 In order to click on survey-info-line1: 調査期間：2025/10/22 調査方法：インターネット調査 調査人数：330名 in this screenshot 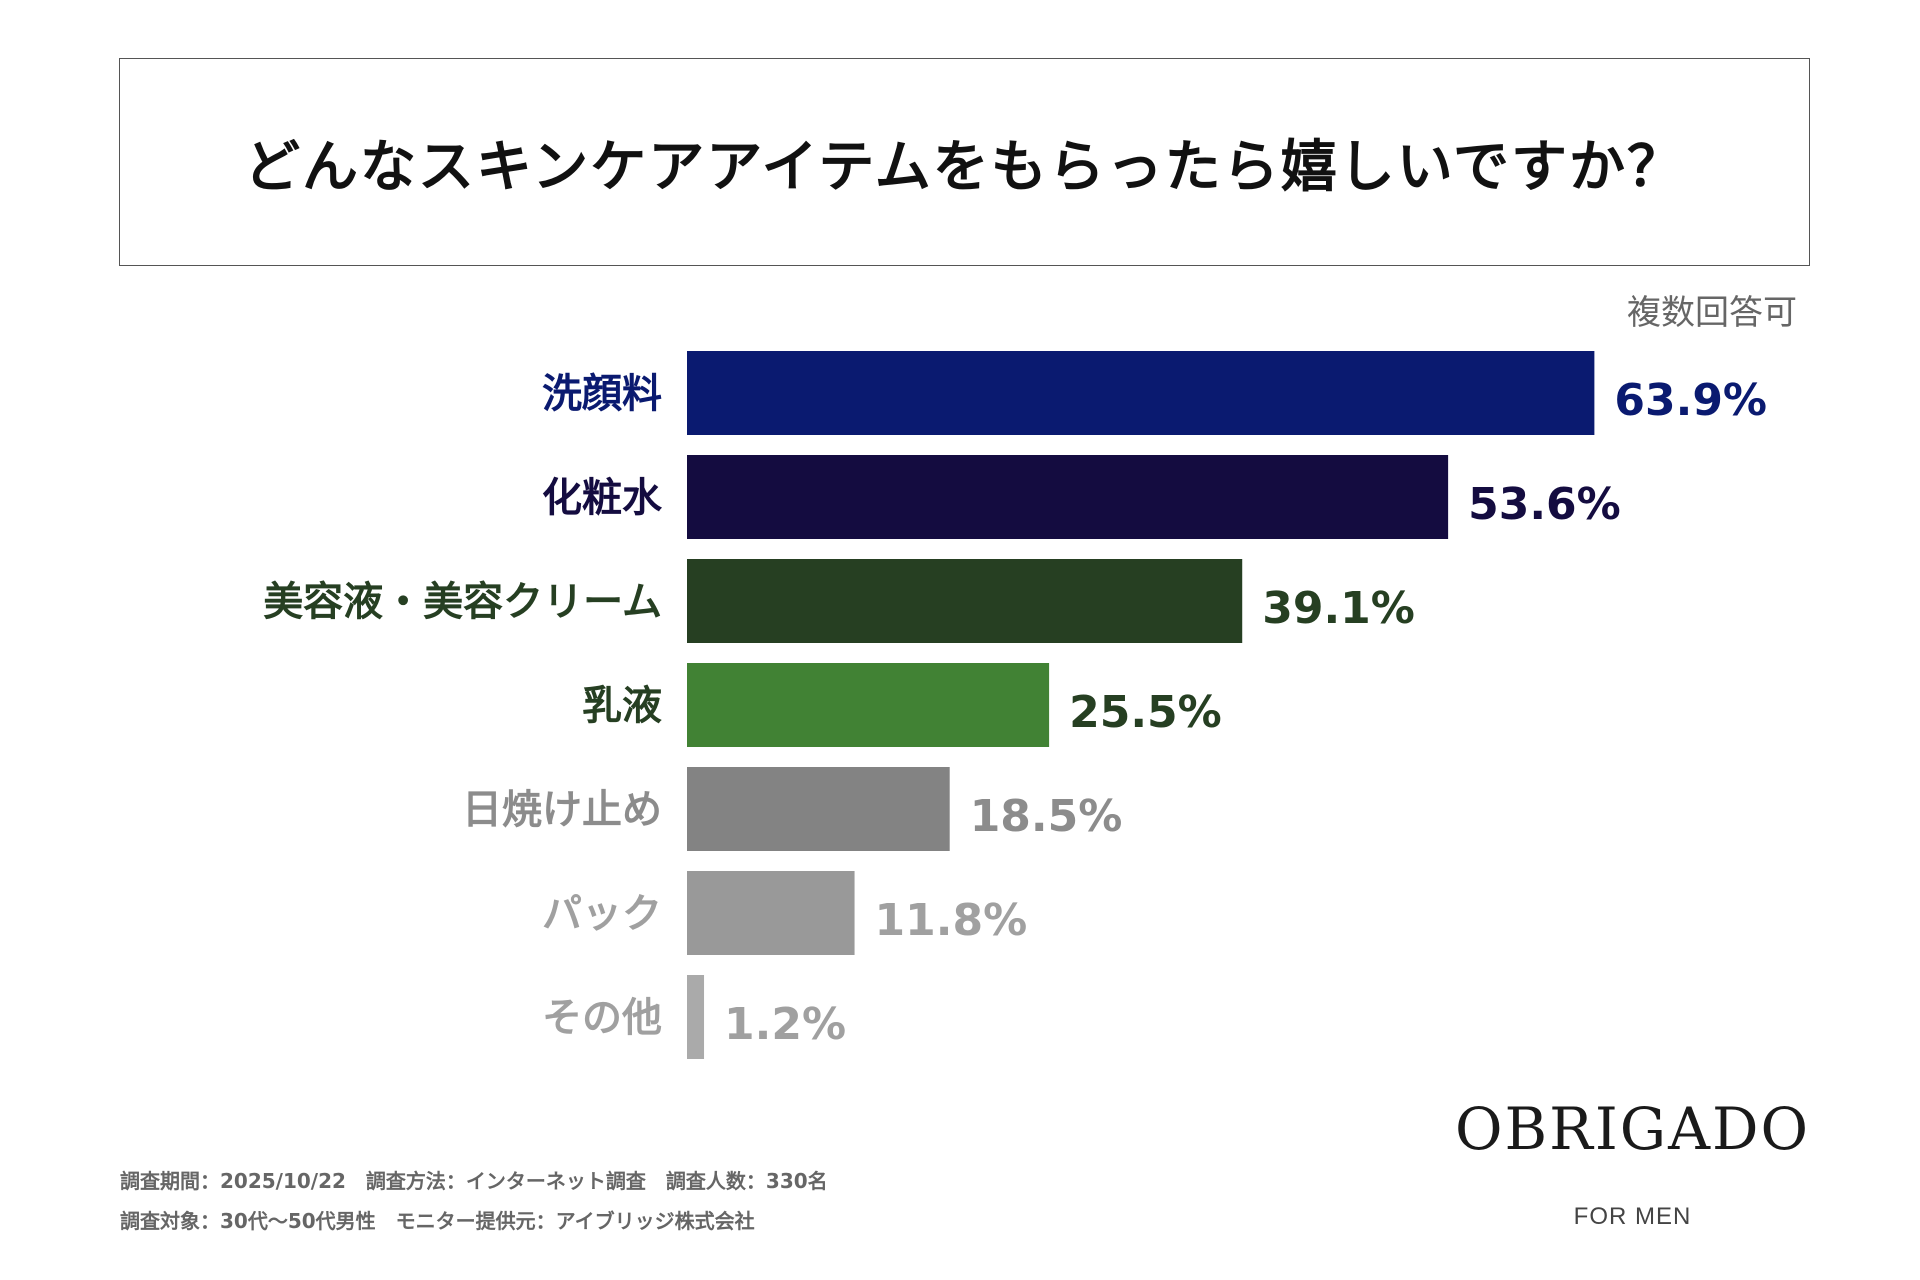, I will do `click(474, 1181)`.